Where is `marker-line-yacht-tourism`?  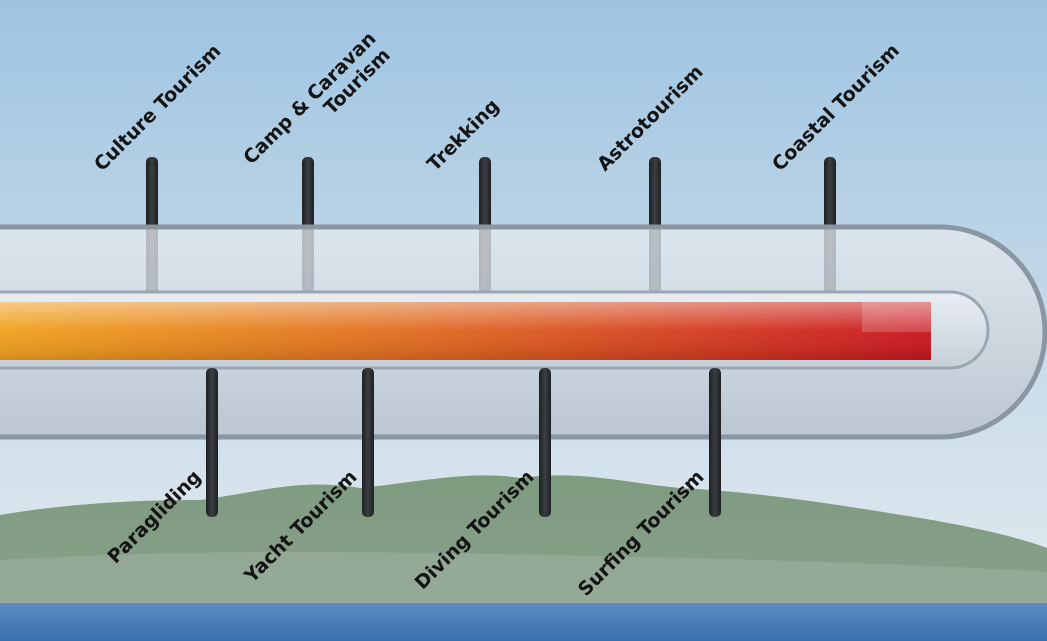
marker-line-yacht-tourism is located at coordinates (368, 442).